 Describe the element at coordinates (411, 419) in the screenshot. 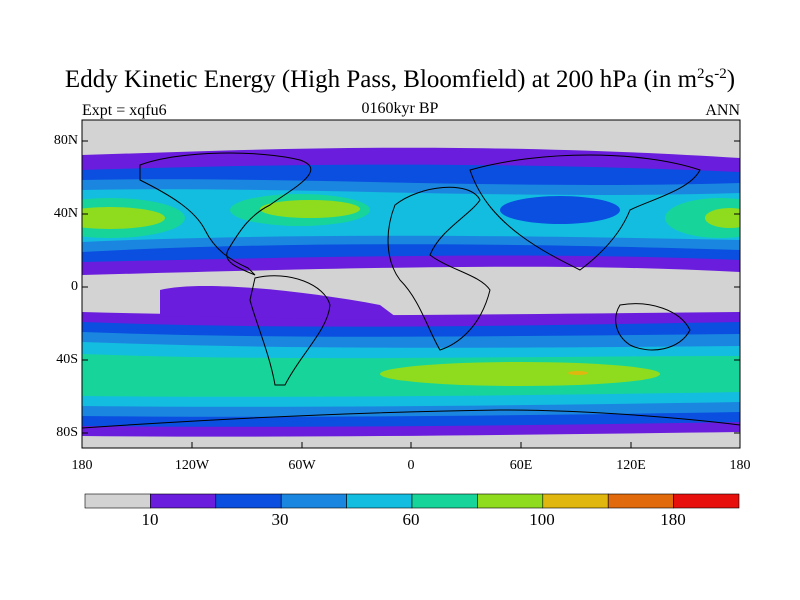

I see `antarctica-coast` at that location.